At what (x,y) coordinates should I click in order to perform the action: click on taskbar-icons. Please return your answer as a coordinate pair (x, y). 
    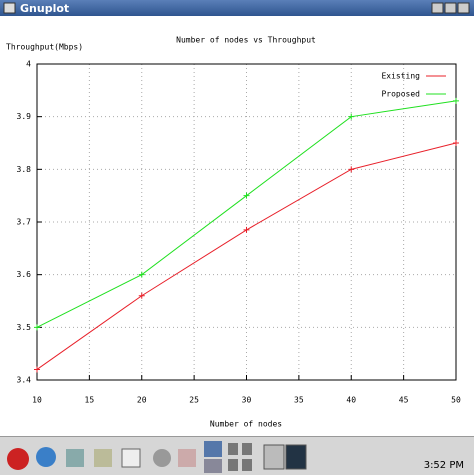
    Looking at the image, I should click on (167, 456).